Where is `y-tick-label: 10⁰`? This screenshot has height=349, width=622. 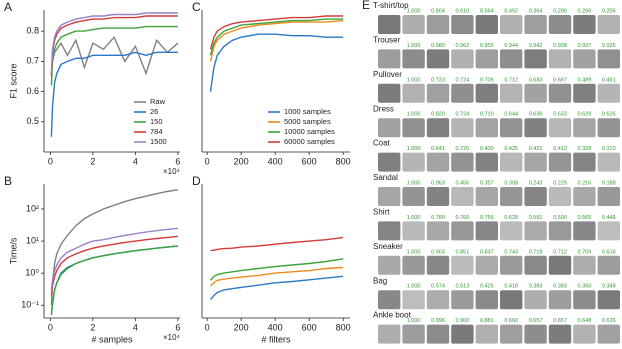
y-tick-label: 10⁰ is located at coordinates (32, 273).